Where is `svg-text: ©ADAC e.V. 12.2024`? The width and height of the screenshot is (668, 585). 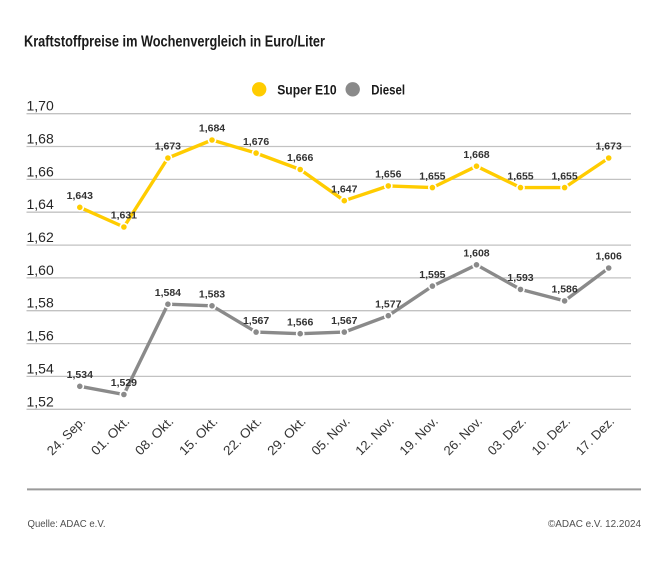
svg-text: ©ADAC e.V. 12.2024 is located at coordinates (594, 524).